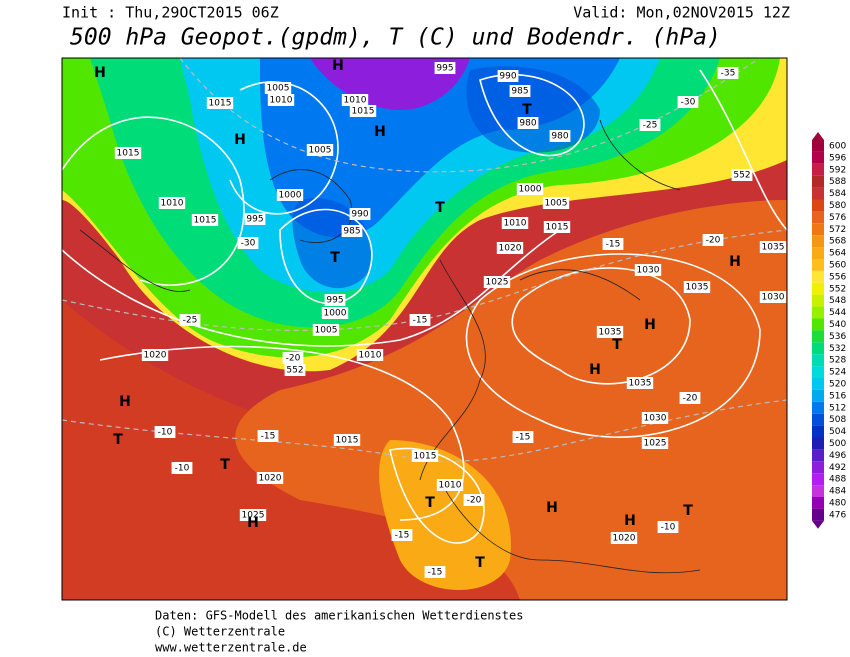 The width and height of the screenshot is (850, 657). I want to click on contour-label: 985, so click(351, 232).